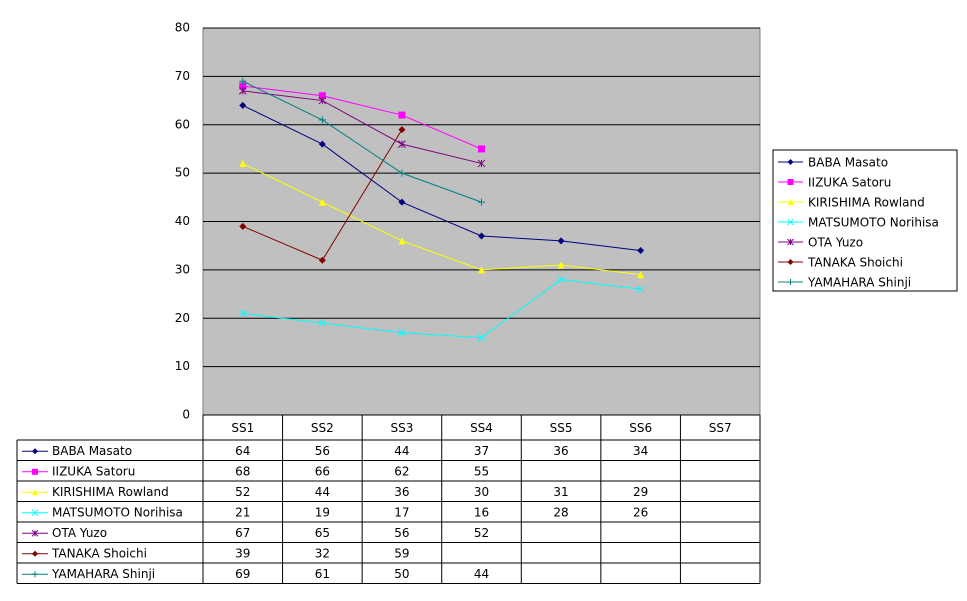 This screenshot has height=601, width=967. I want to click on table-cell: 17, so click(401, 512).